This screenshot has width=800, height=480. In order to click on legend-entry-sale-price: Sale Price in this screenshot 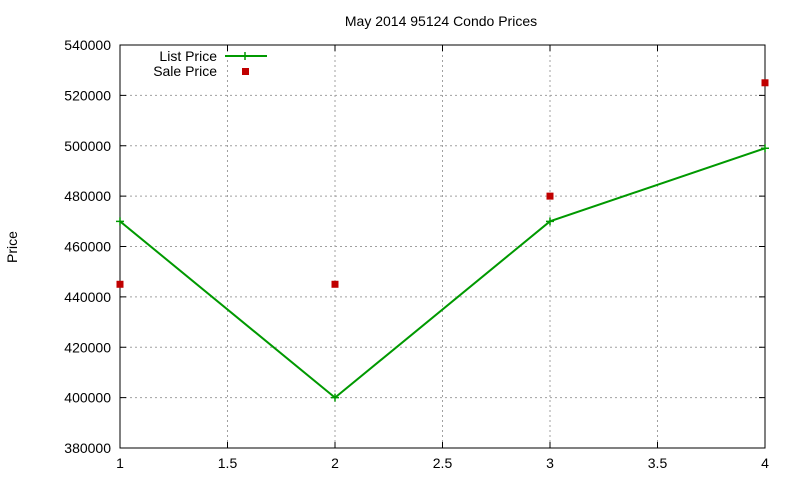, I will do `click(201, 71)`.